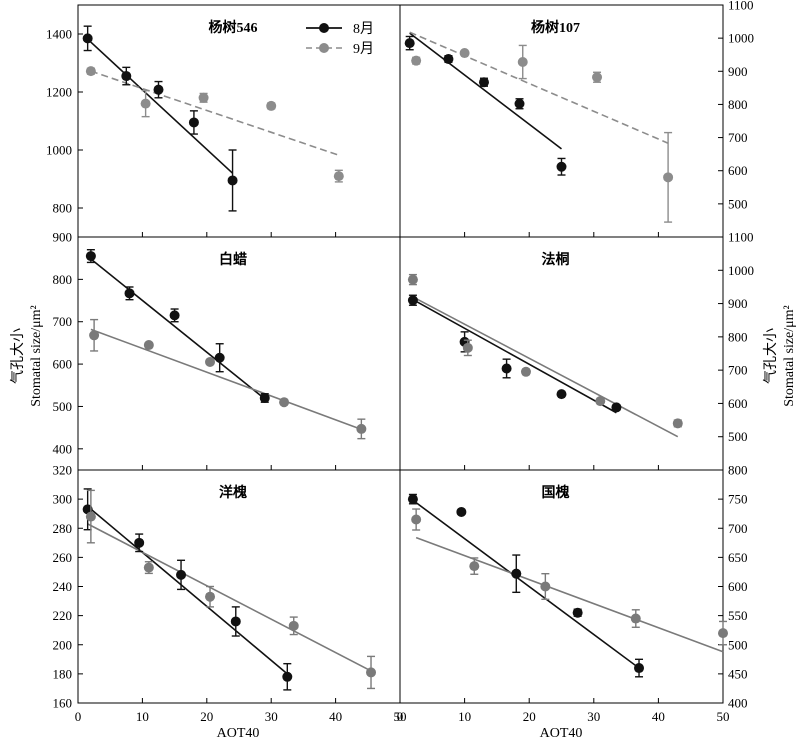 This screenshot has width=800, height=744. Describe the element at coordinates (738, 615) in the screenshot. I see `y-tick-label: 550` at that location.